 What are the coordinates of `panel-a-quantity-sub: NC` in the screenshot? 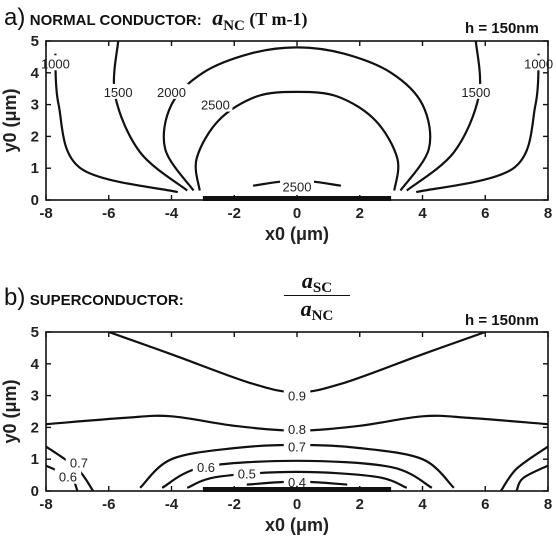 It's located at (234, 26).